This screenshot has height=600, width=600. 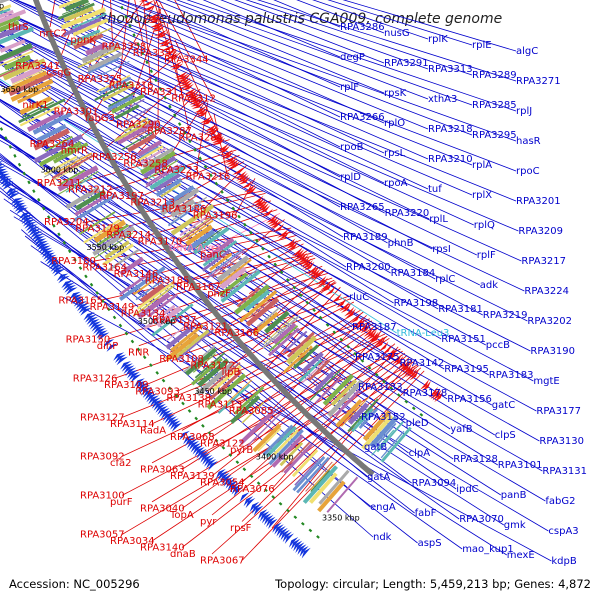 What do you see at coordinates (143, 313) in the screenshot?
I see `gene-label: RPA3134` at bounding box center [143, 313].